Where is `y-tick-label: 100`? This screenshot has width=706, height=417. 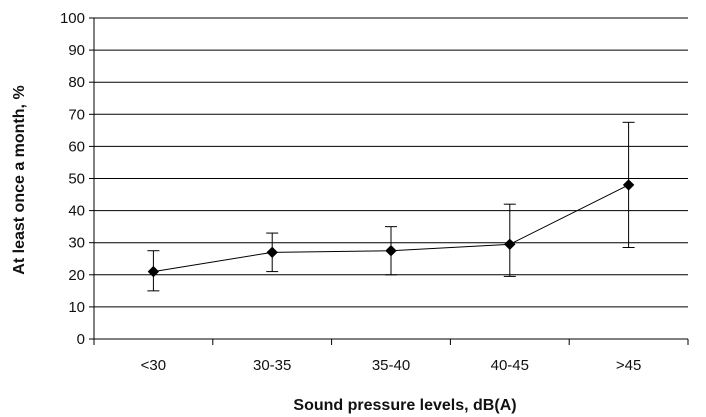 y-tick-label: 100 is located at coordinates (72, 18).